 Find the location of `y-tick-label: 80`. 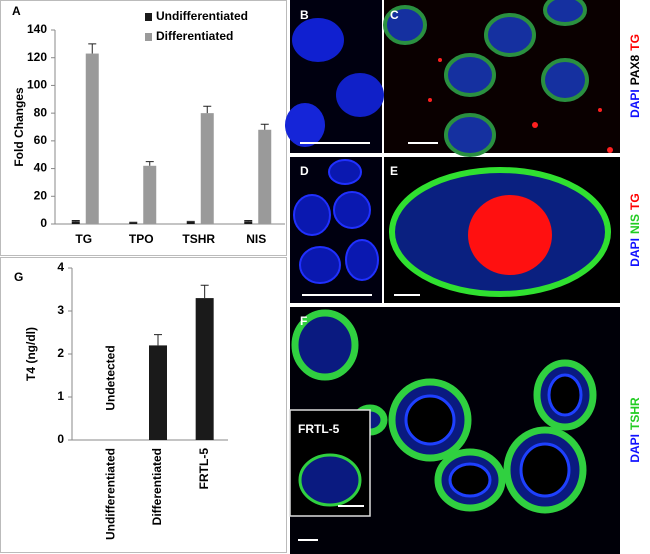

y-tick-label: 80 is located at coordinates (41, 112).